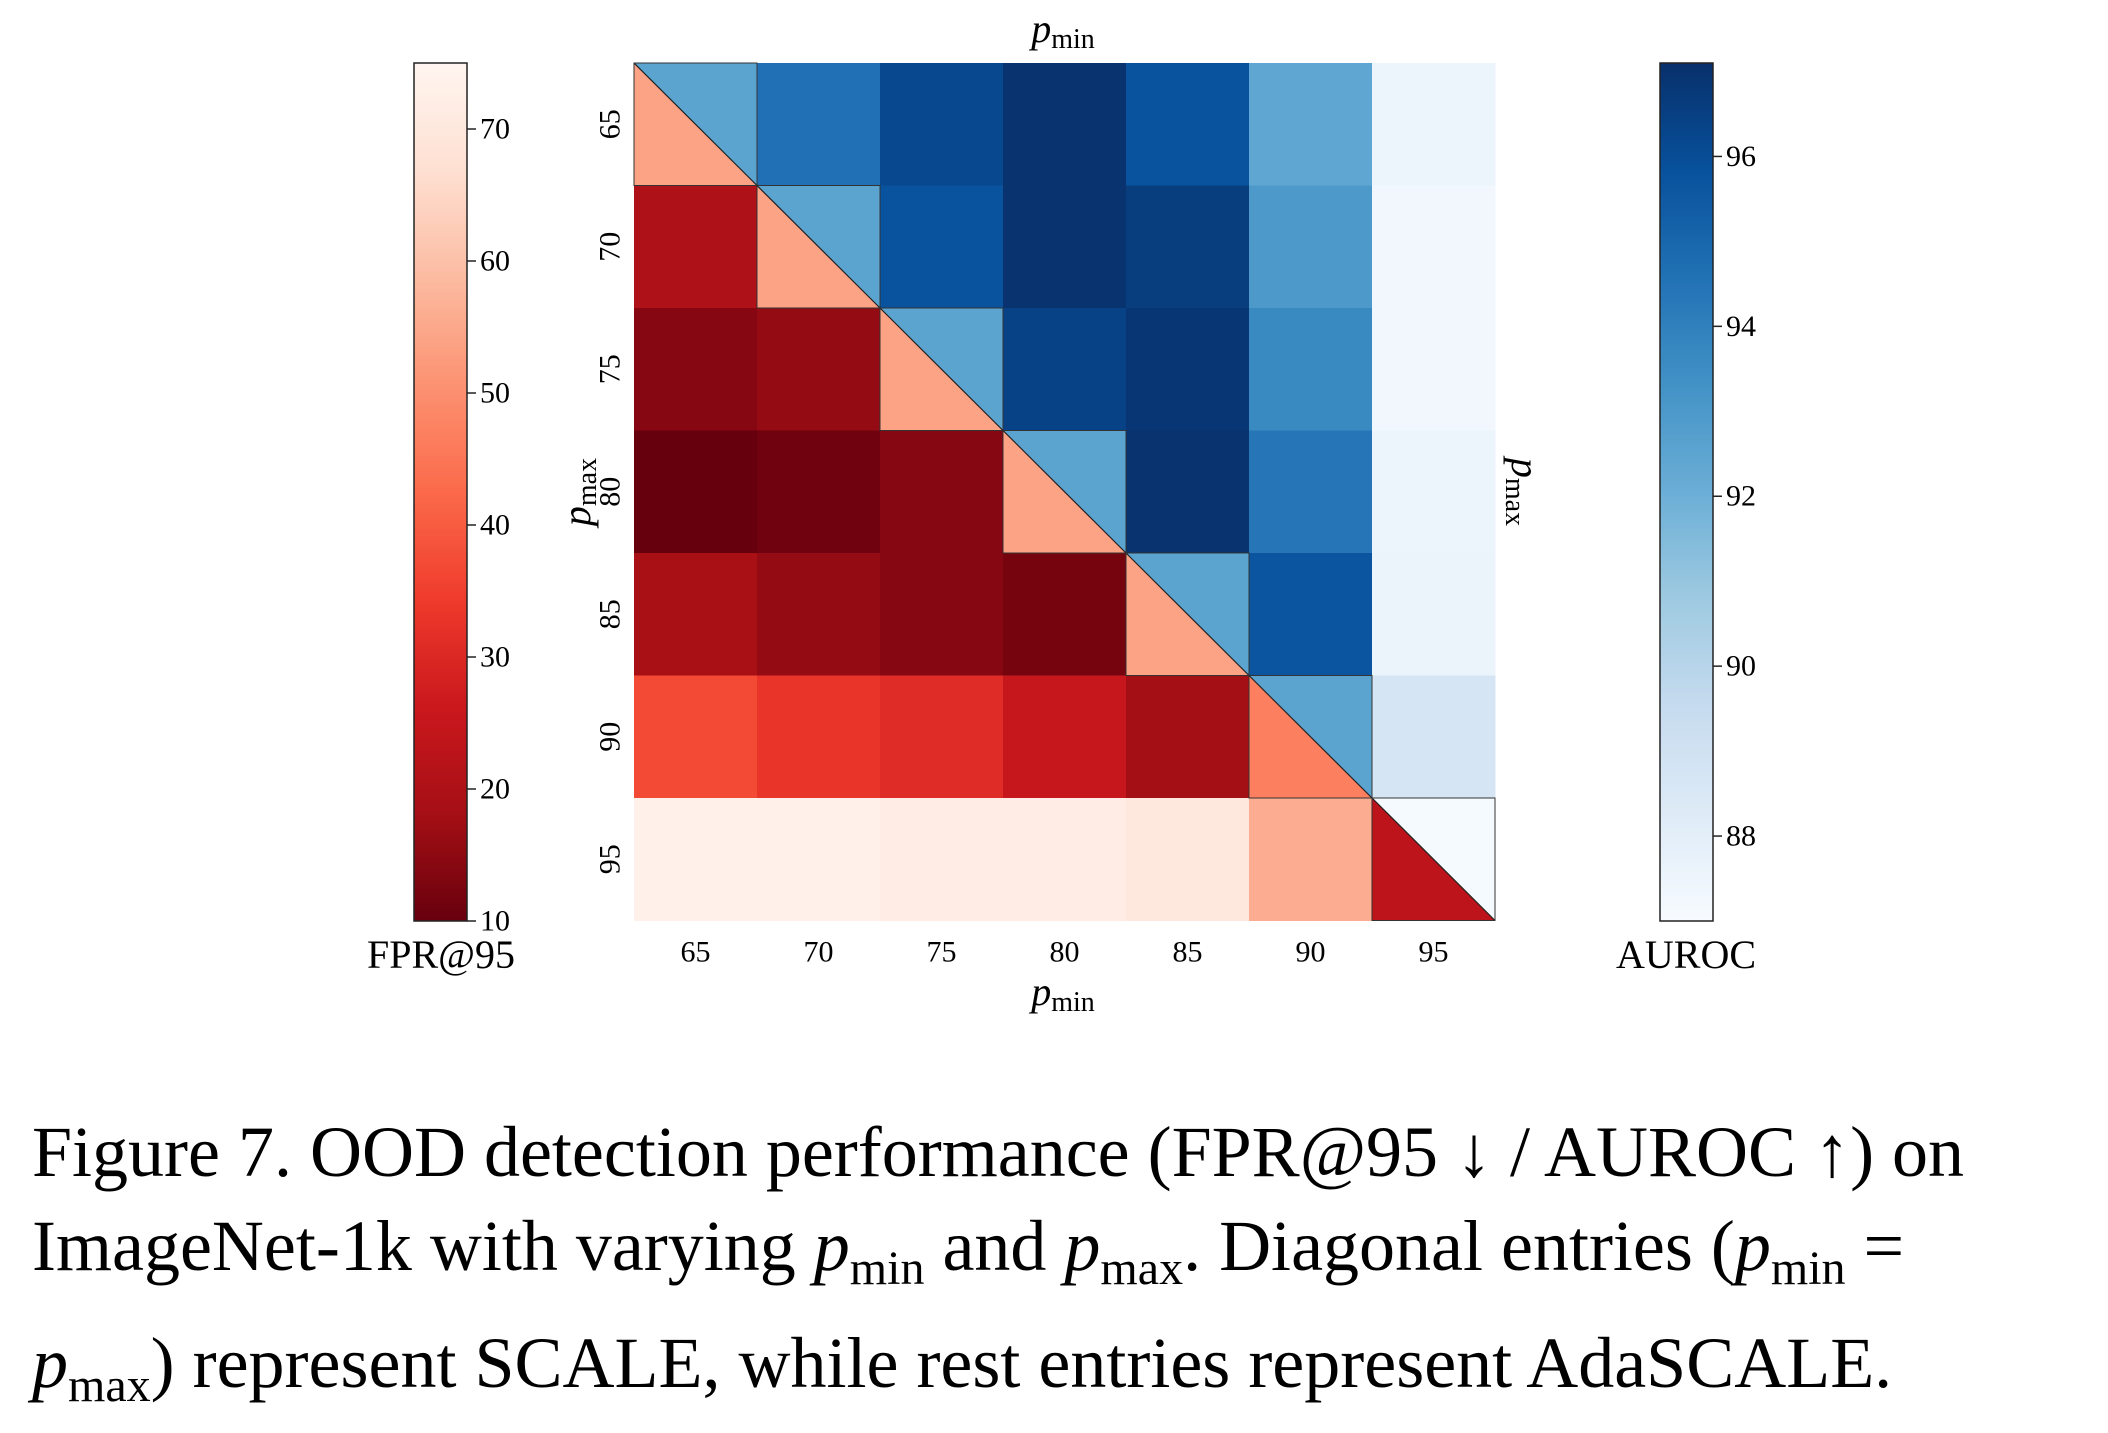 The image size is (2108, 1433). What do you see at coordinates (423, 1246) in the screenshot?
I see `caption-text: ImageNet-1k with varying` at bounding box center [423, 1246].